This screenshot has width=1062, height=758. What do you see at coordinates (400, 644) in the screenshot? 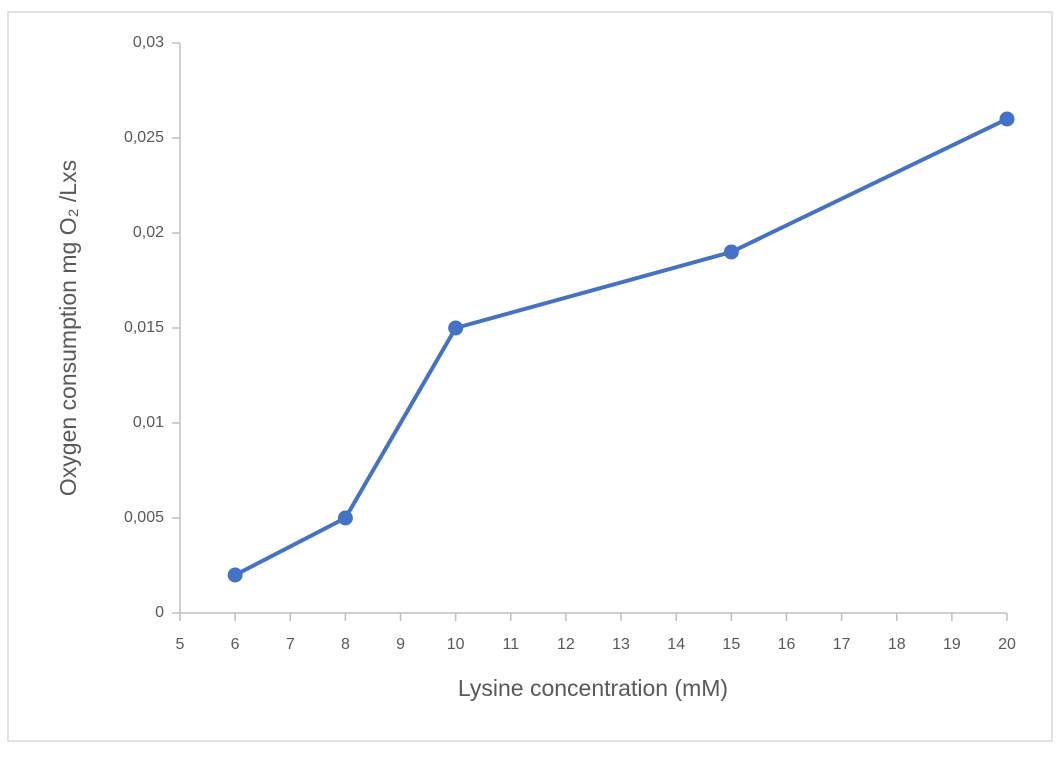
I see `x-tick-label: 9` at bounding box center [400, 644].